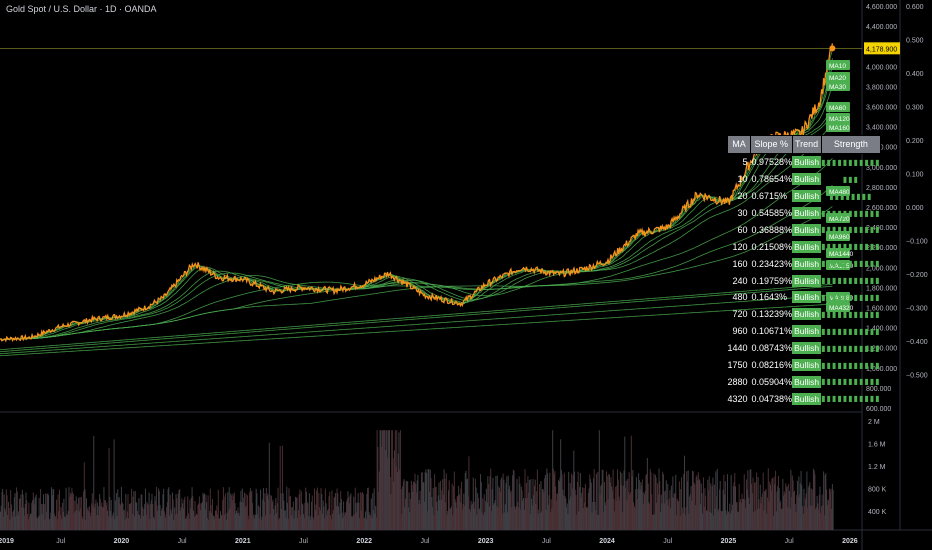 This screenshot has height=550, width=932. I want to click on trend-badge: Bullish, so click(807, 381).